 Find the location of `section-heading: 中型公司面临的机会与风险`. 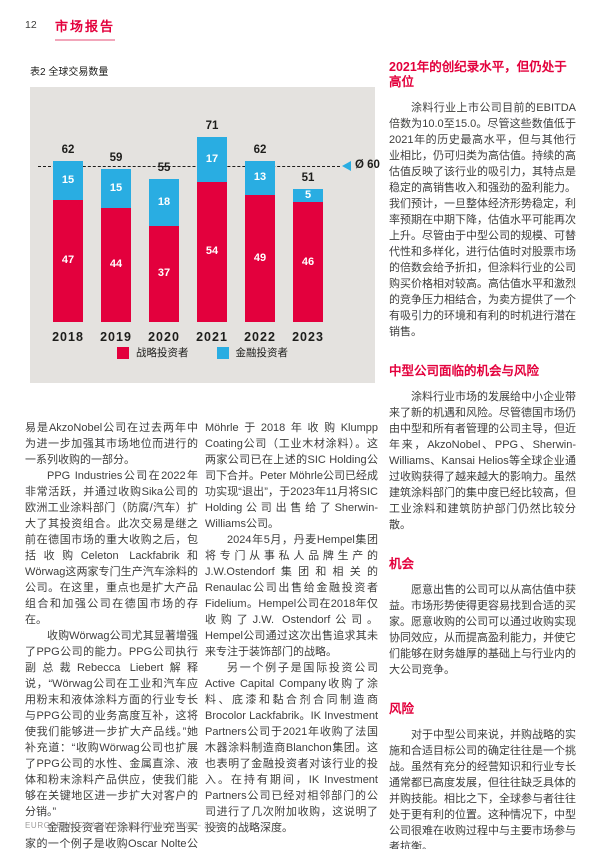

section-heading: 中型公司面临的机会与风险 is located at coordinates (464, 371).